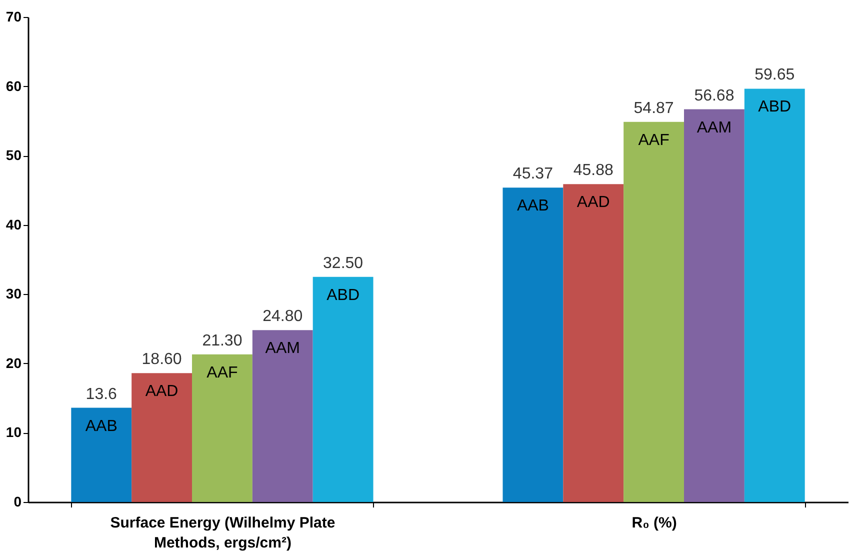 This screenshot has height=555, width=853. I want to click on y-tick-label: 30, so click(14, 294).